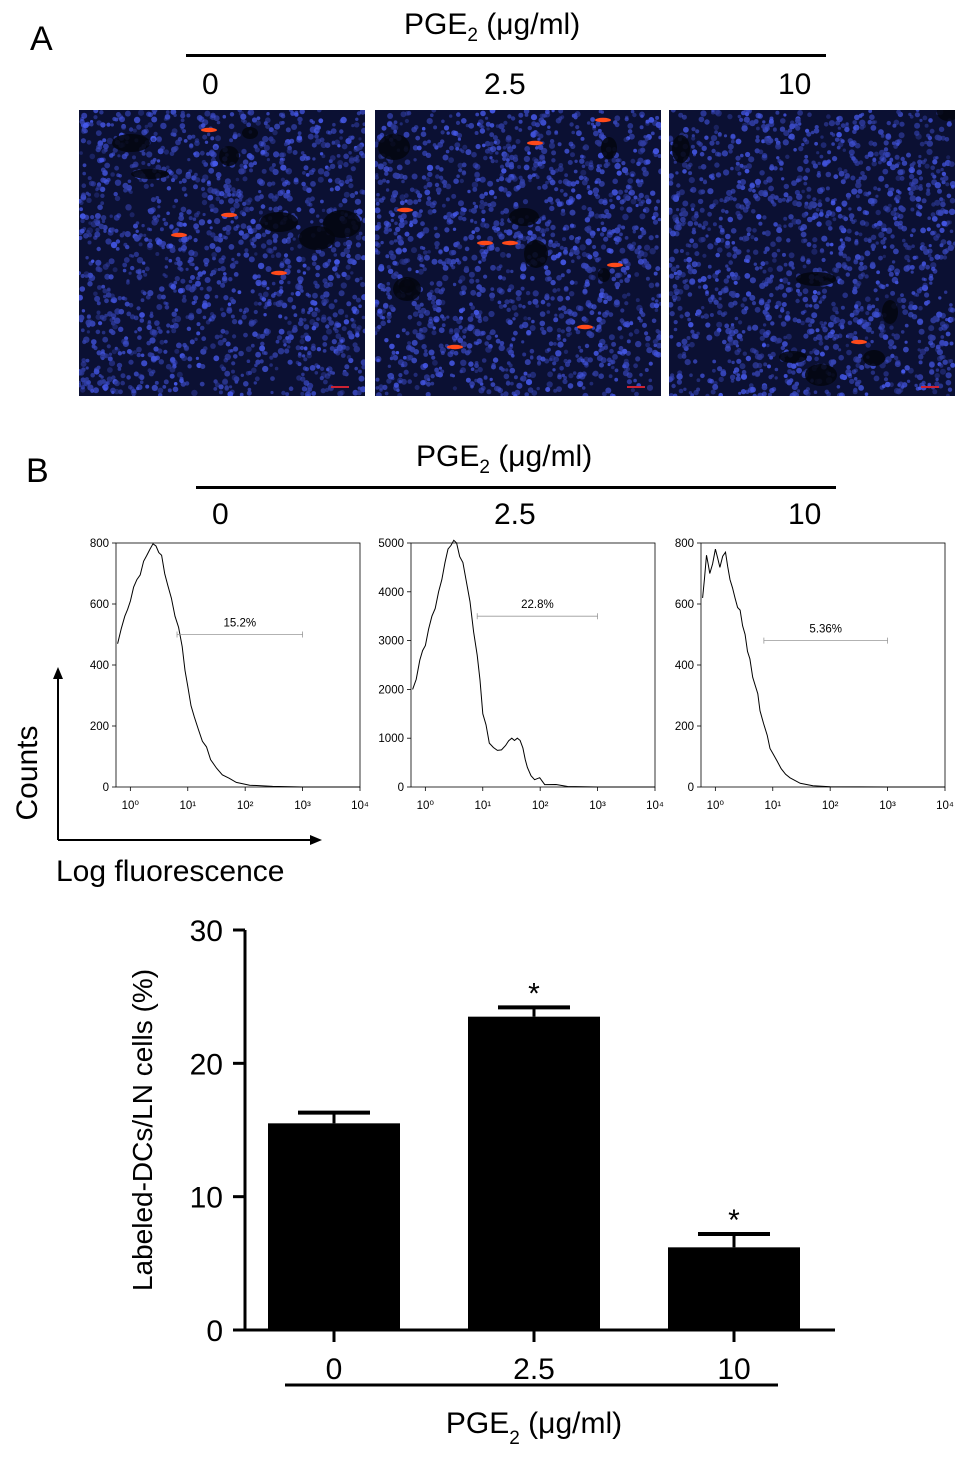 The width and height of the screenshot is (969, 1459). Describe the element at coordinates (187, 756) in the screenshot. I see `axis-key-arrows` at that location.